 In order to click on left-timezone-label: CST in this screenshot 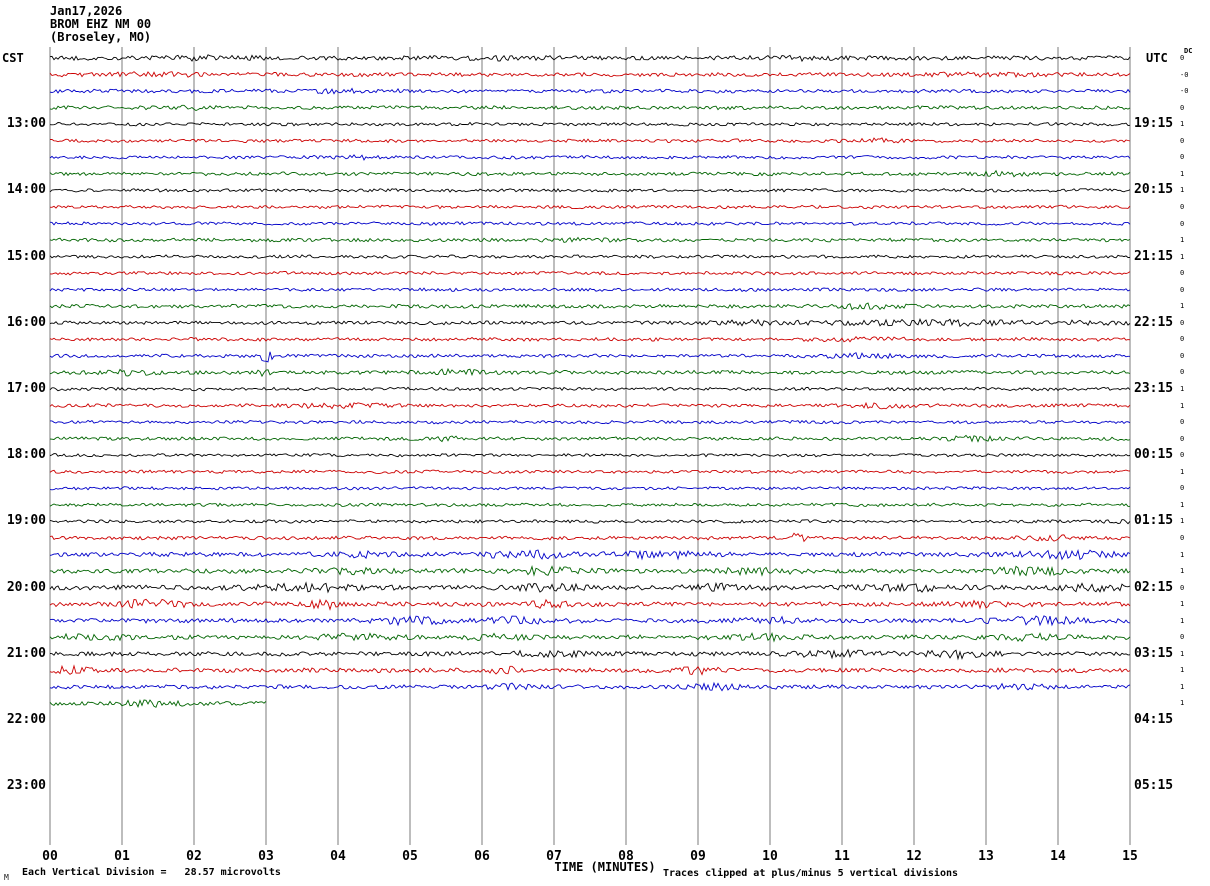, I will do `click(13, 58)`.